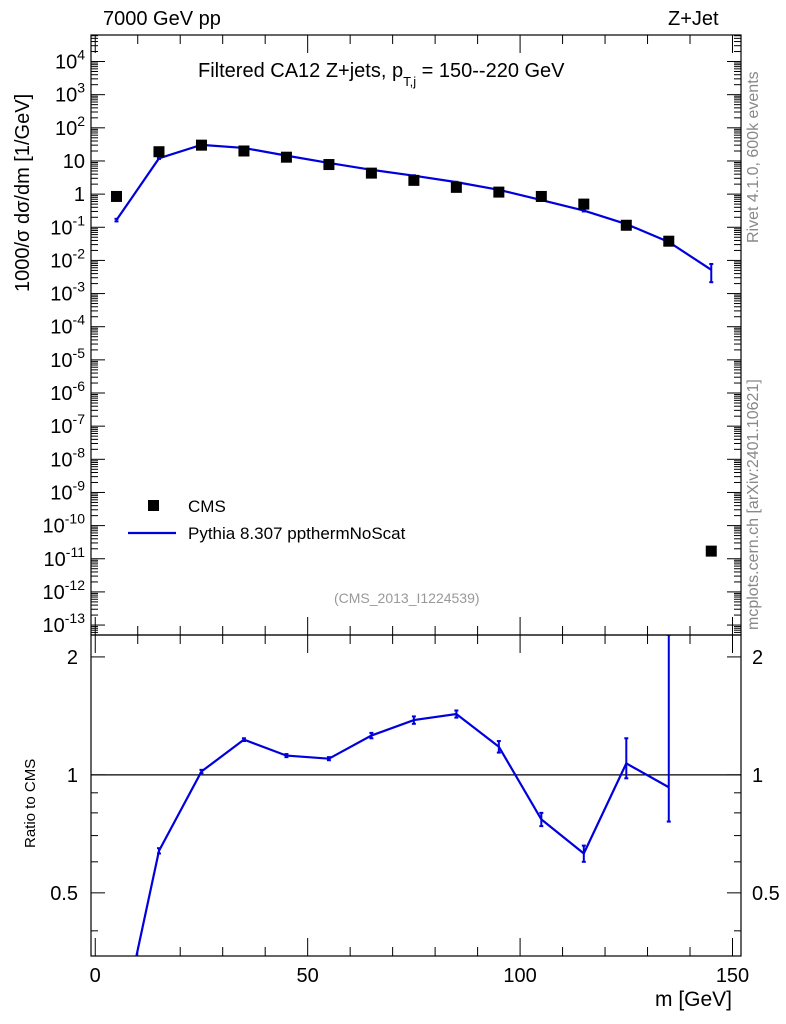  What do you see at coordinates (67, 292) in the screenshot?
I see `y-tick-label: 10⁻³` at bounding box center [67, 292].